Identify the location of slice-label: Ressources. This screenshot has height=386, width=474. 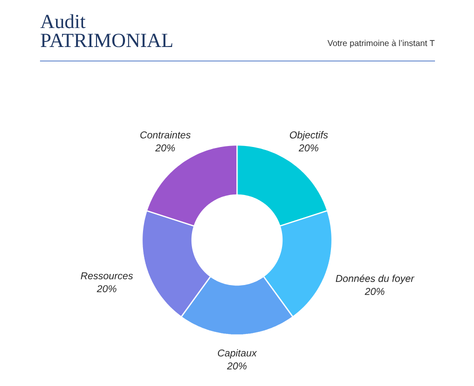
(106, 276).